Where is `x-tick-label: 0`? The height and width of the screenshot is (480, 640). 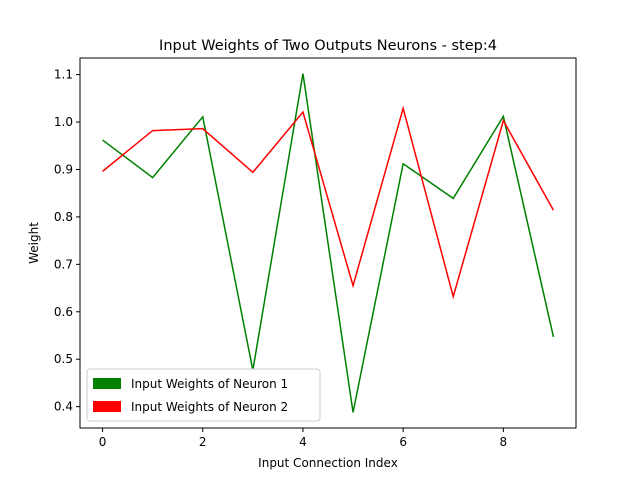
x-tick-label: 0 is located at coordinates (103, 442).